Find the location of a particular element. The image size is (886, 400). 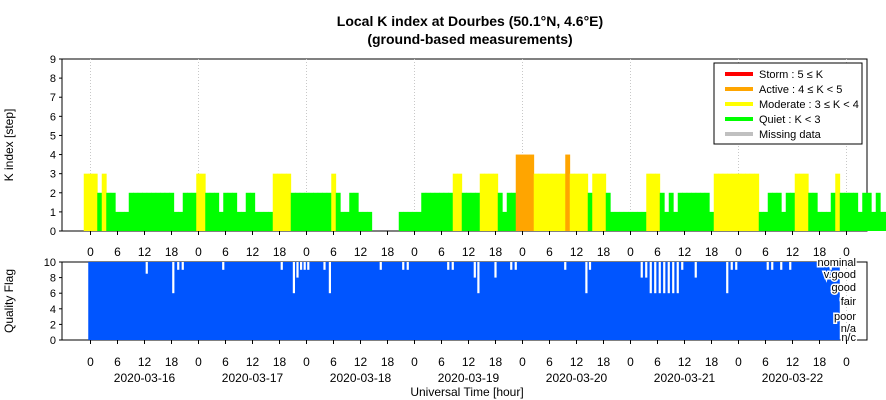

legend-label: Active : 4 ≤ K < 5 is located at coordinates (800, 90).